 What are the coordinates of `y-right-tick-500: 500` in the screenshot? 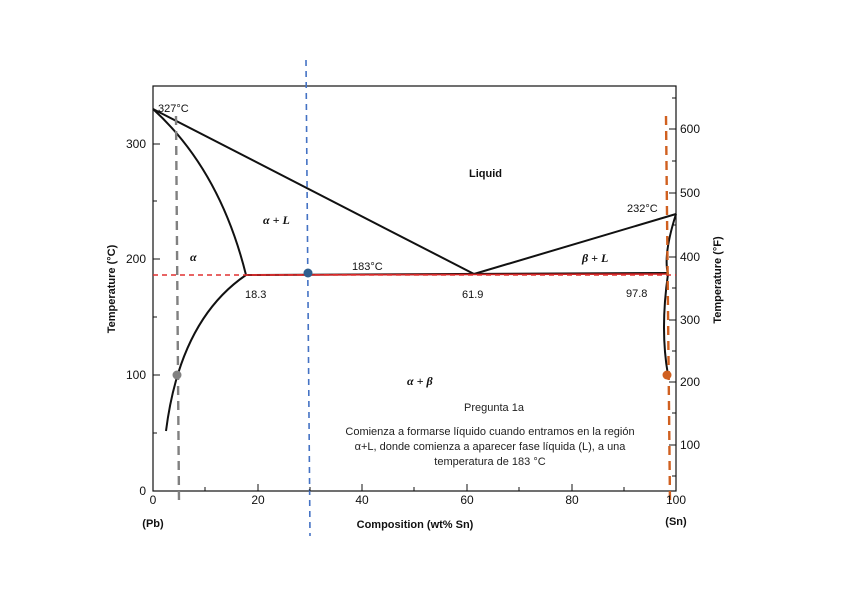 It's located at (690, 193).